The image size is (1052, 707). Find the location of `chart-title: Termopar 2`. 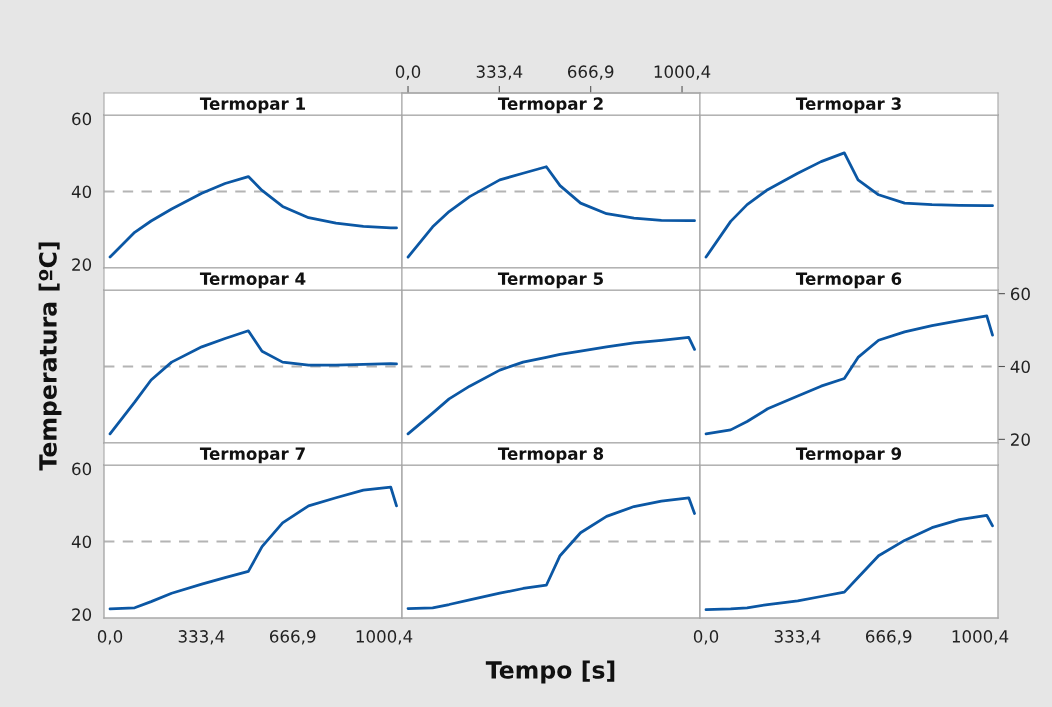

chart-title: Termopar 2 is located at coordinates (550, 105).